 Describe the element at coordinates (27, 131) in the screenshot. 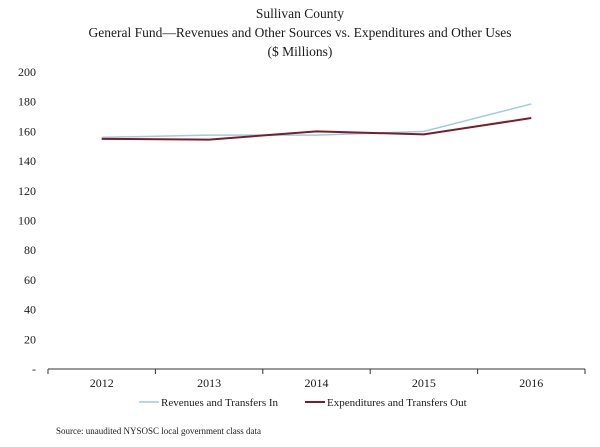

I see `y-tick-label: 160` at that location.